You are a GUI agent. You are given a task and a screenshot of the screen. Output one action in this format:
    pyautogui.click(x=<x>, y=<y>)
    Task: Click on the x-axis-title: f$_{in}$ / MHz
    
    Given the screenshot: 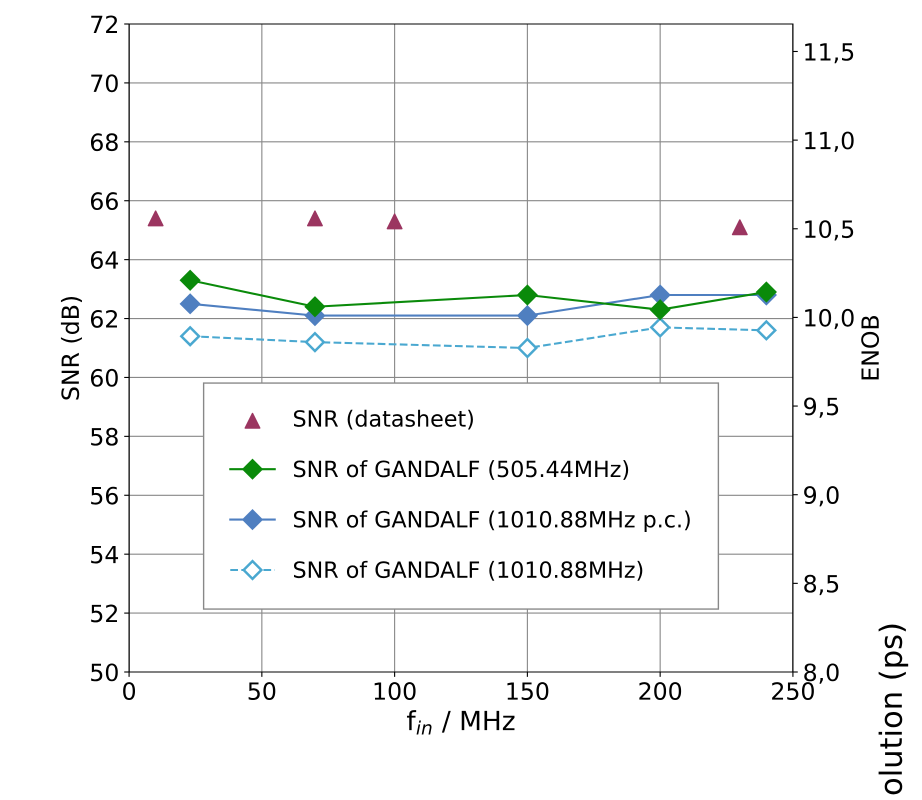 What is the action you would take?
    pyautogui.click(x=460, y=722)
    